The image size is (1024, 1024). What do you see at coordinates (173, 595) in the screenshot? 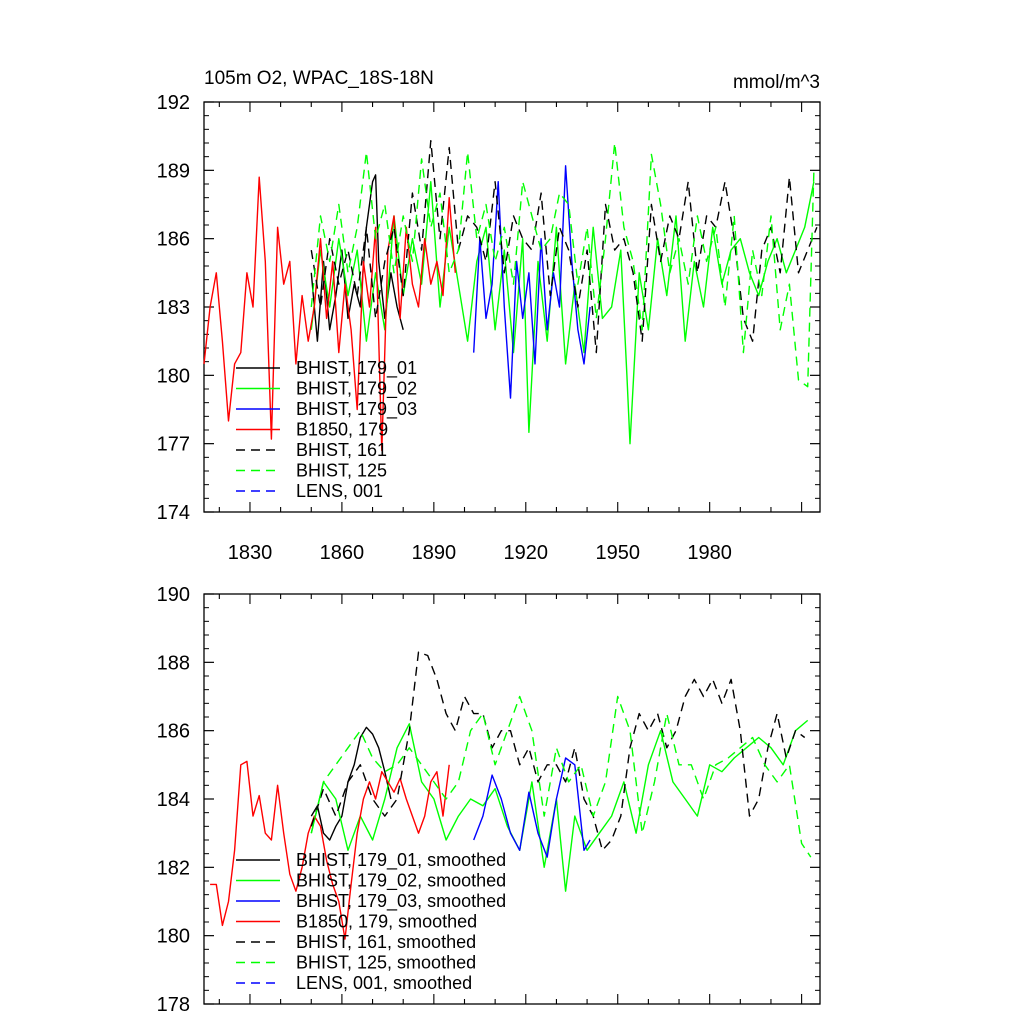
I see `y-tick-label: 190` at bounding box center [173, 595].